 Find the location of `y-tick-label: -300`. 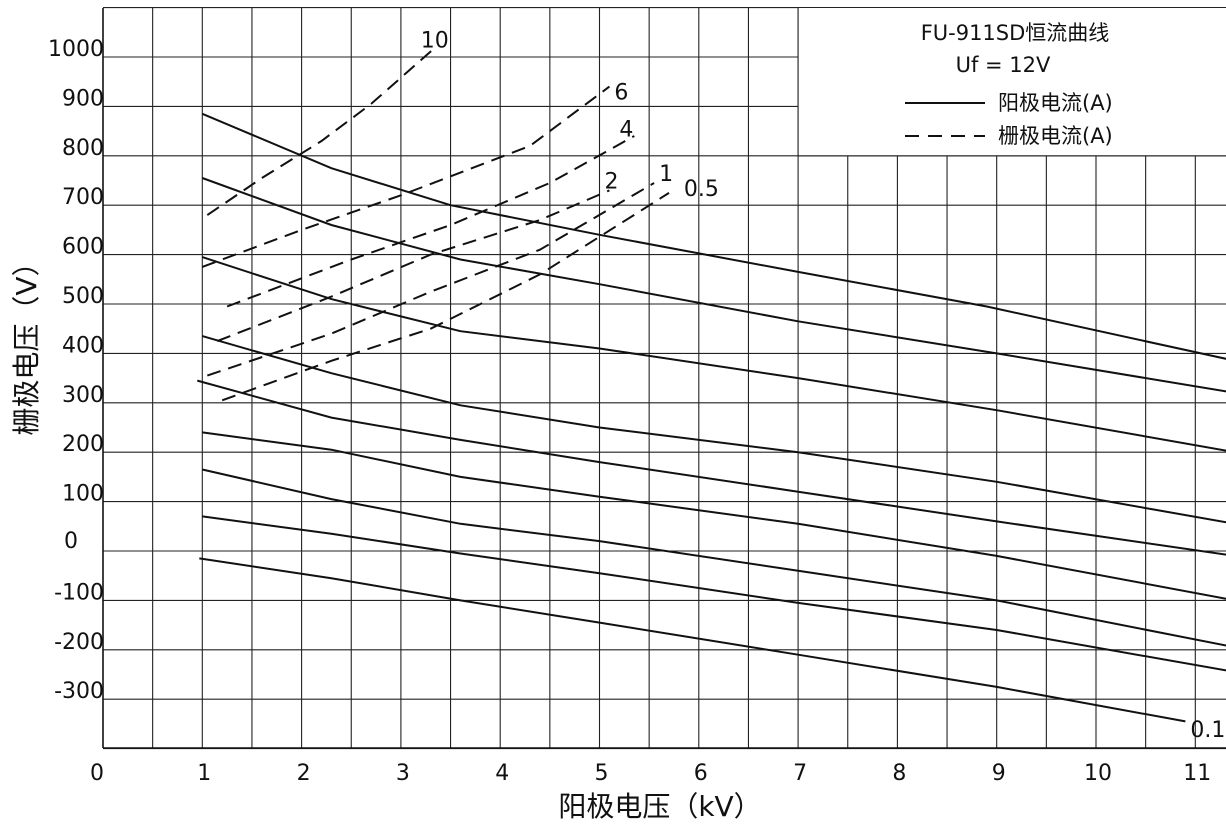

y-tick-label: -300 is located at coordinates (79, 691).